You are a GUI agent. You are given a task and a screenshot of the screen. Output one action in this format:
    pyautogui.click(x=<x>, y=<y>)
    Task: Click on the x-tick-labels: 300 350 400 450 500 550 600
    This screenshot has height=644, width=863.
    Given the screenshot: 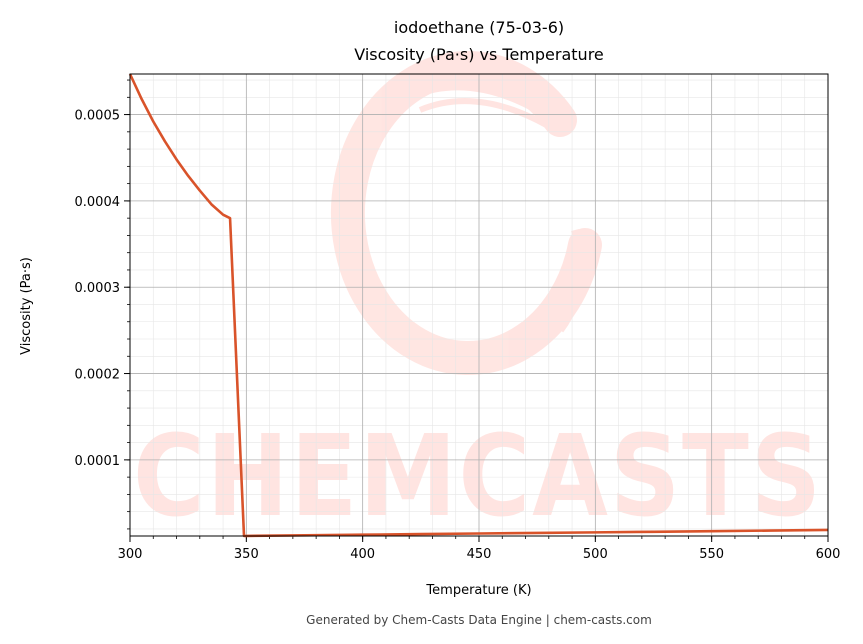 What is the action you would take?
    pyautogui.click(x=479, y=554)
    